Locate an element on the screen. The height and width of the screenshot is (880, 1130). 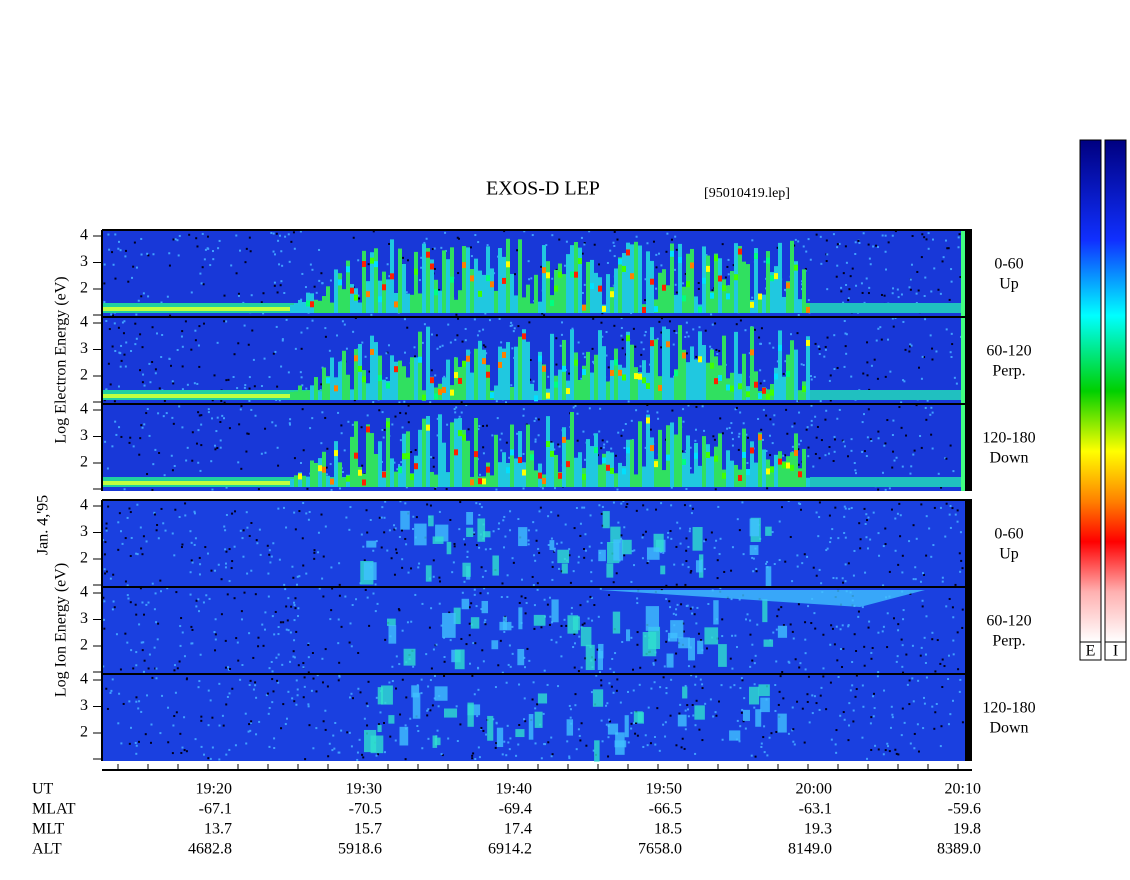
row-value: 13.7 is located at coordinates (218, 829).